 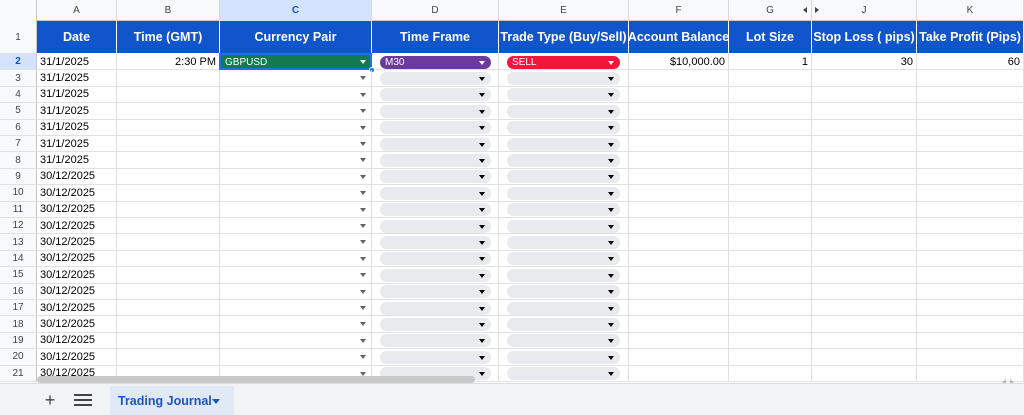 What do you see at coordinates (168, 62) in the screenshot?
I see `time-cell: 2:30 PM` at bounding box center [168, 62].